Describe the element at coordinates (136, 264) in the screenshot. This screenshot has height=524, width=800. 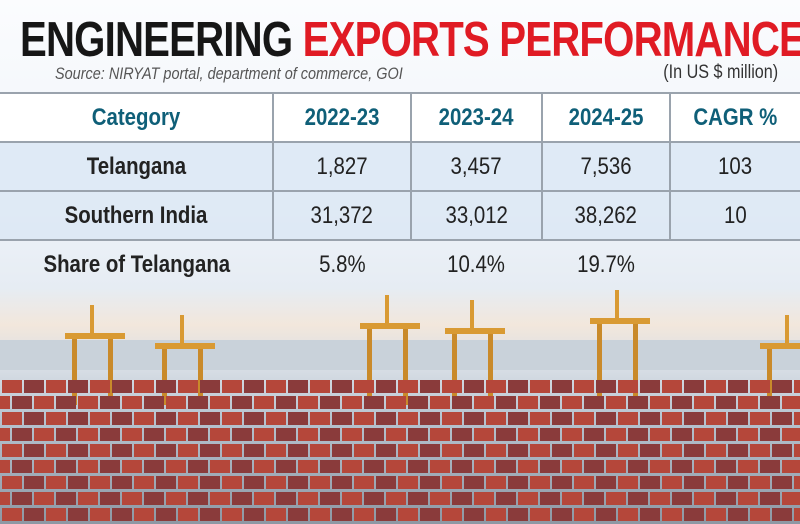
I see `row-label: Share of Telangana` at that location.